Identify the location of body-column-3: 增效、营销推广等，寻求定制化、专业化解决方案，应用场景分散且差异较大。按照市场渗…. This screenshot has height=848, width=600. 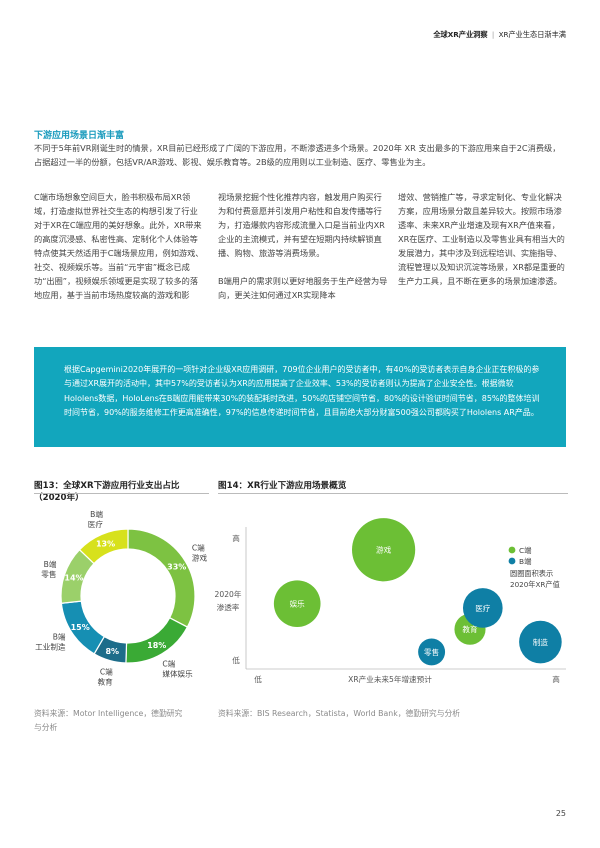
(483, 239).